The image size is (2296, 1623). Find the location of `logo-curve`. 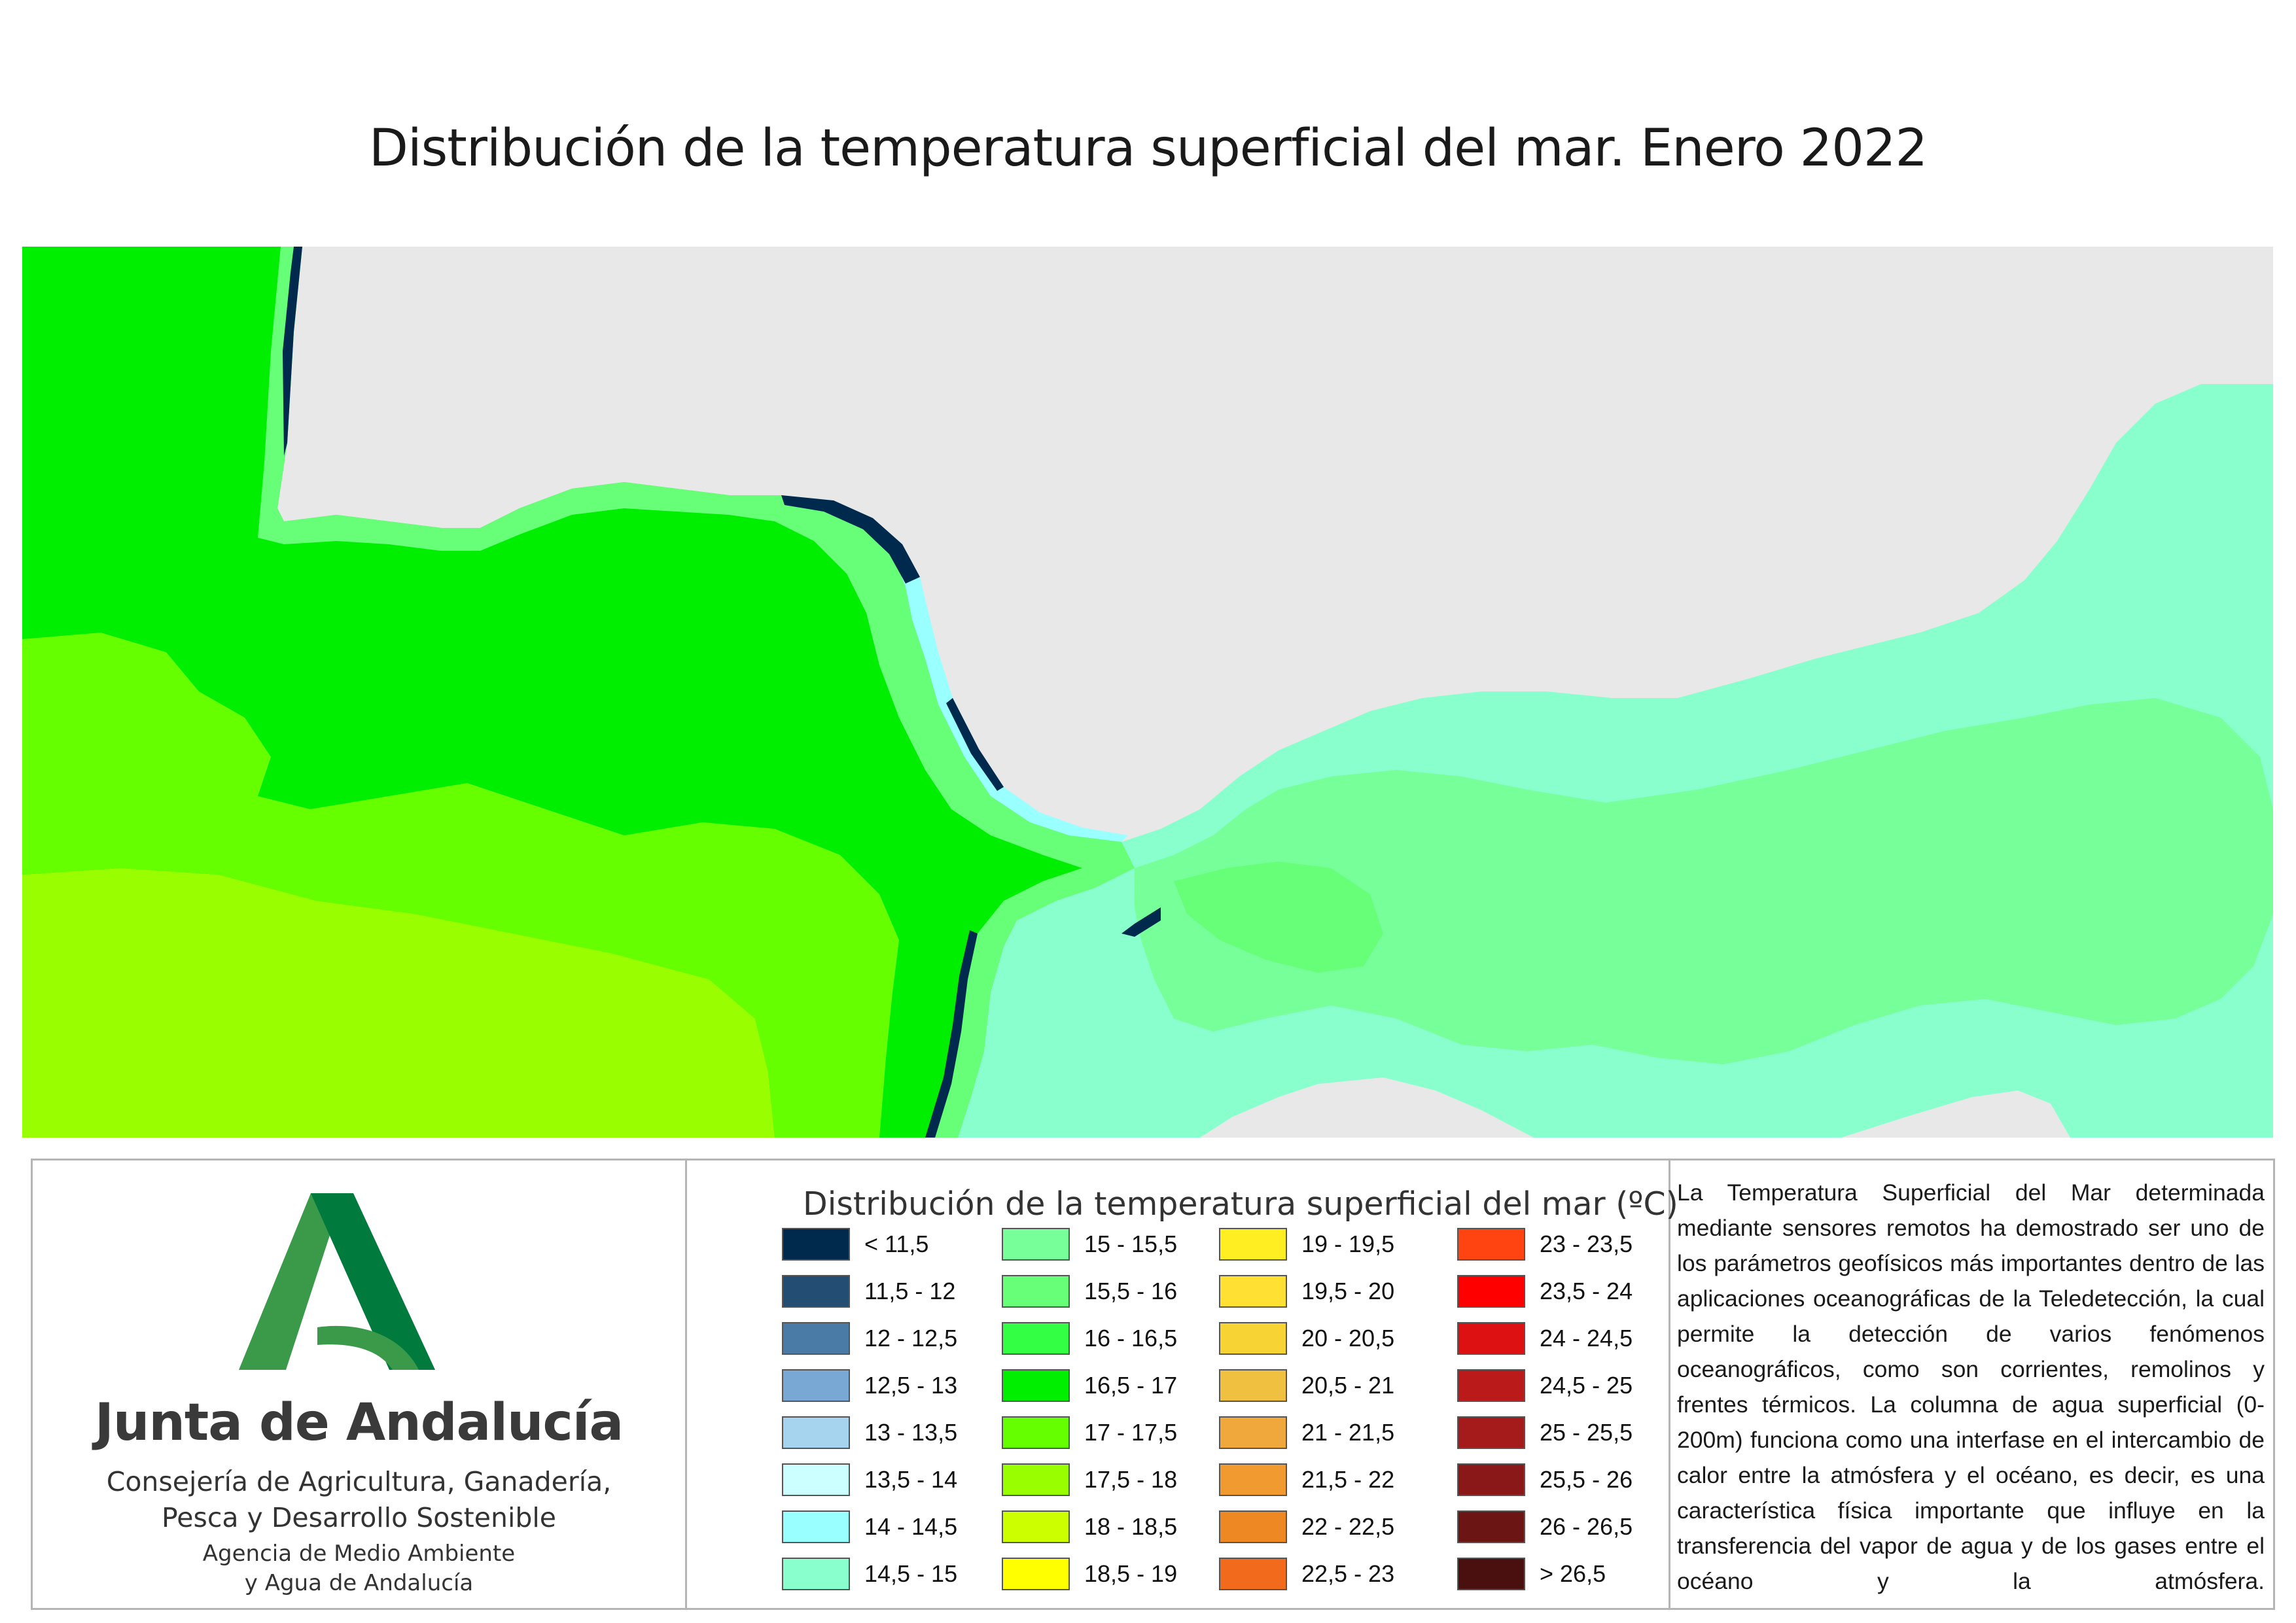

logo-curve is located at coordinates (368, 1348).